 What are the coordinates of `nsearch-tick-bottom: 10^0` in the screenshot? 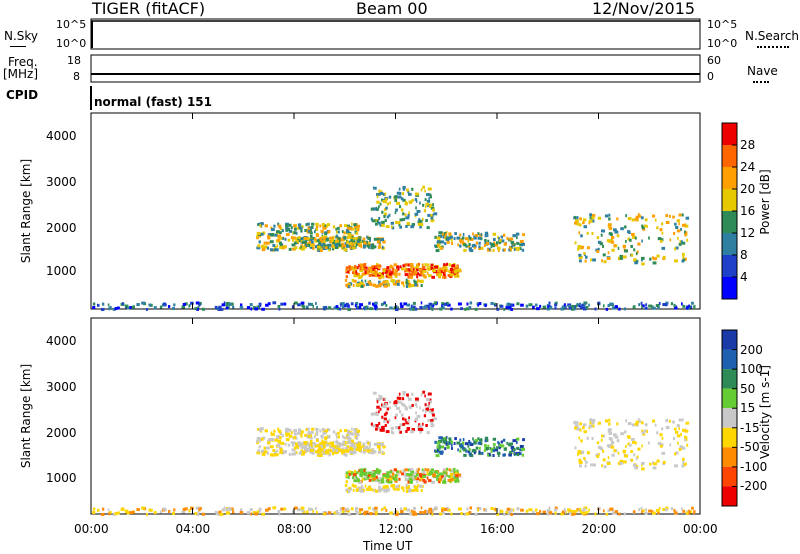 It's located at (722, 43).